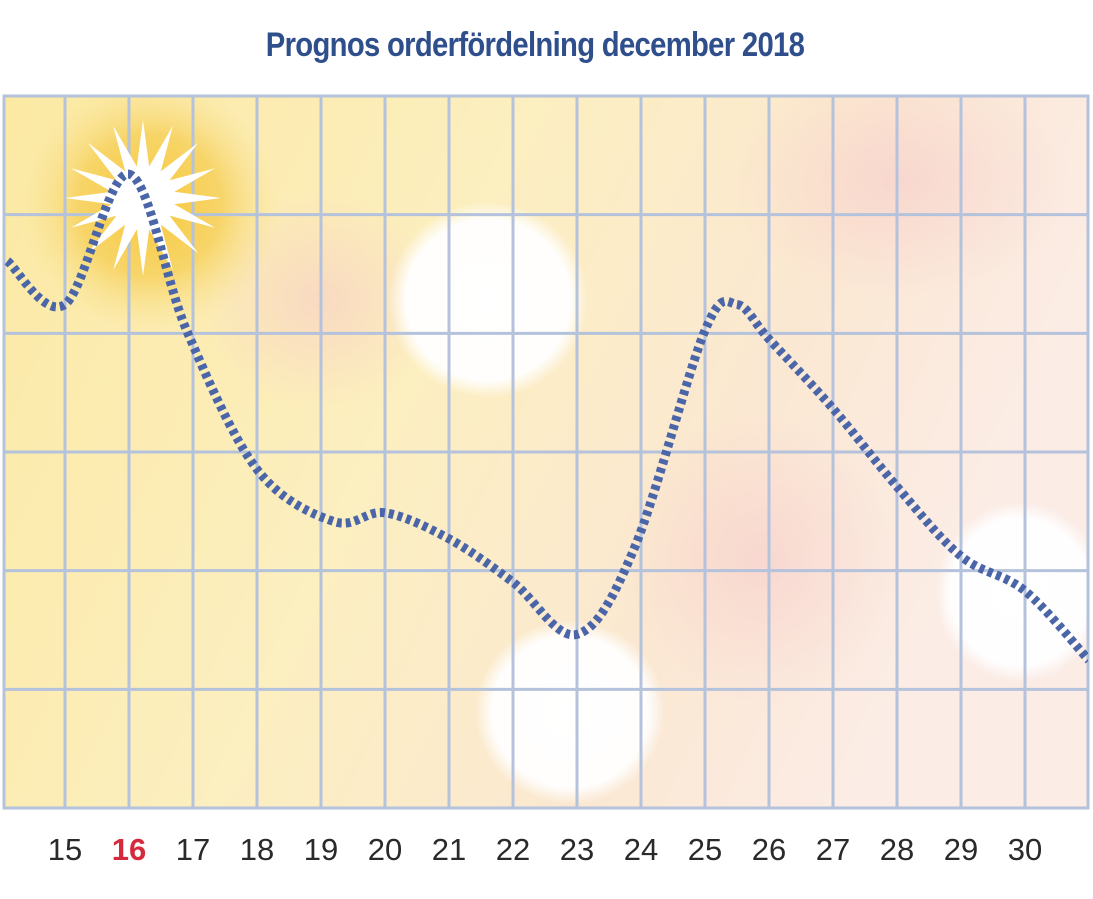  I want to click on x-tick-label: 27, so click(833, 849).